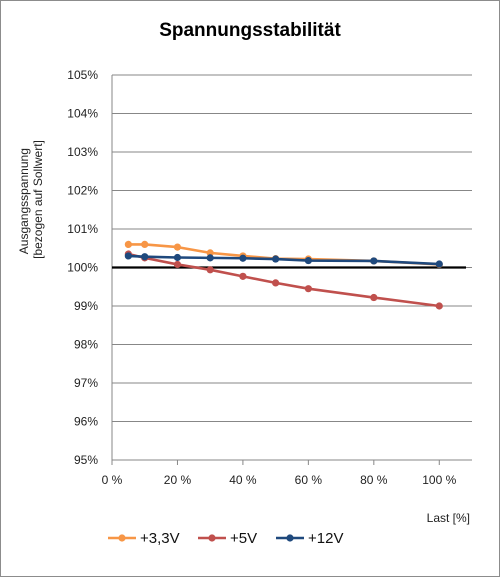  Describe the element at coordinates (243, 538) in the screenshot. I see `legend-label: +5V` at that location.